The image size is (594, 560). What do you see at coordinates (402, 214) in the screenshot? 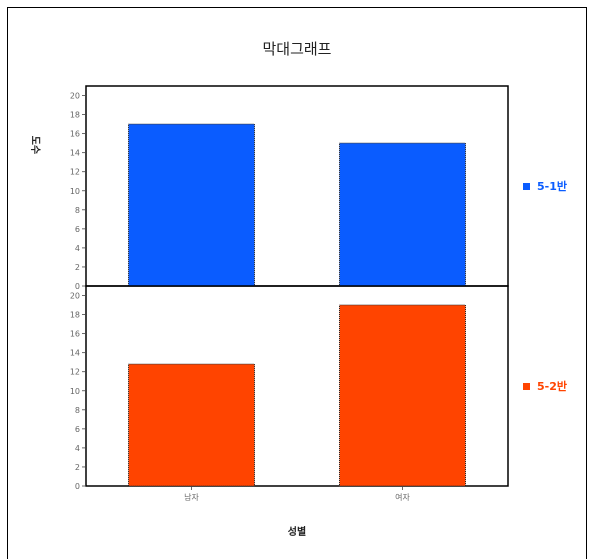
I see `bar-1-여자` at bounding box center [402, 214].